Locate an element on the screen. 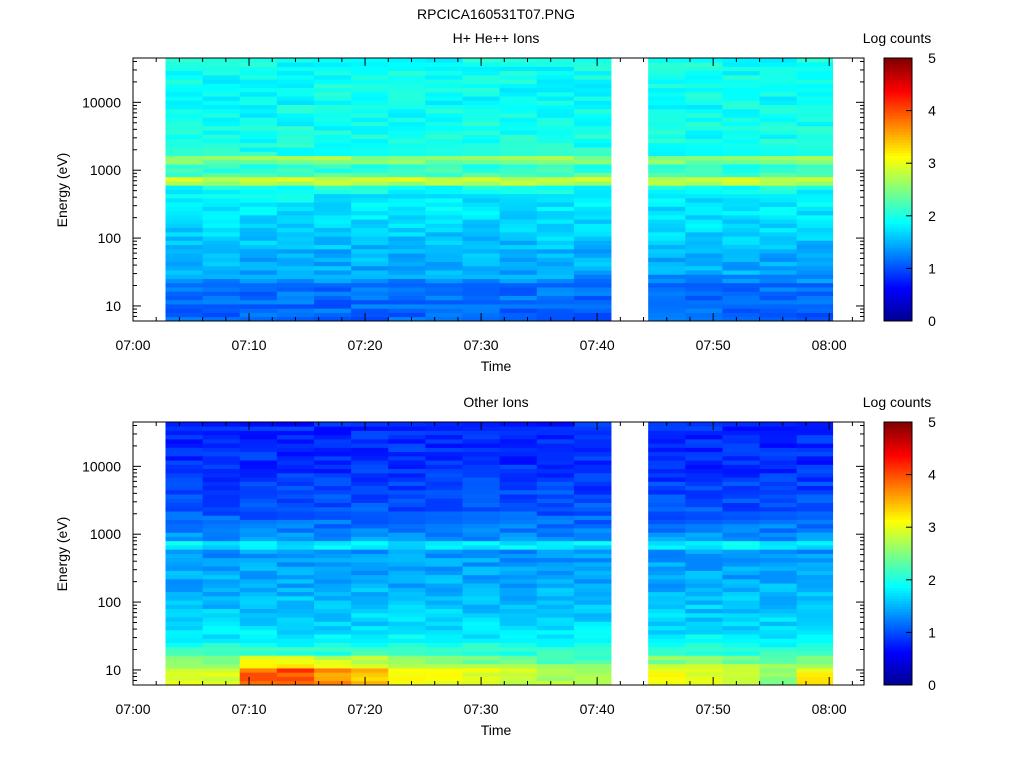 The height and width of the screenshot is (768, 1024). colorbar-tick-label: 3 is located at coordinates (932, 527).